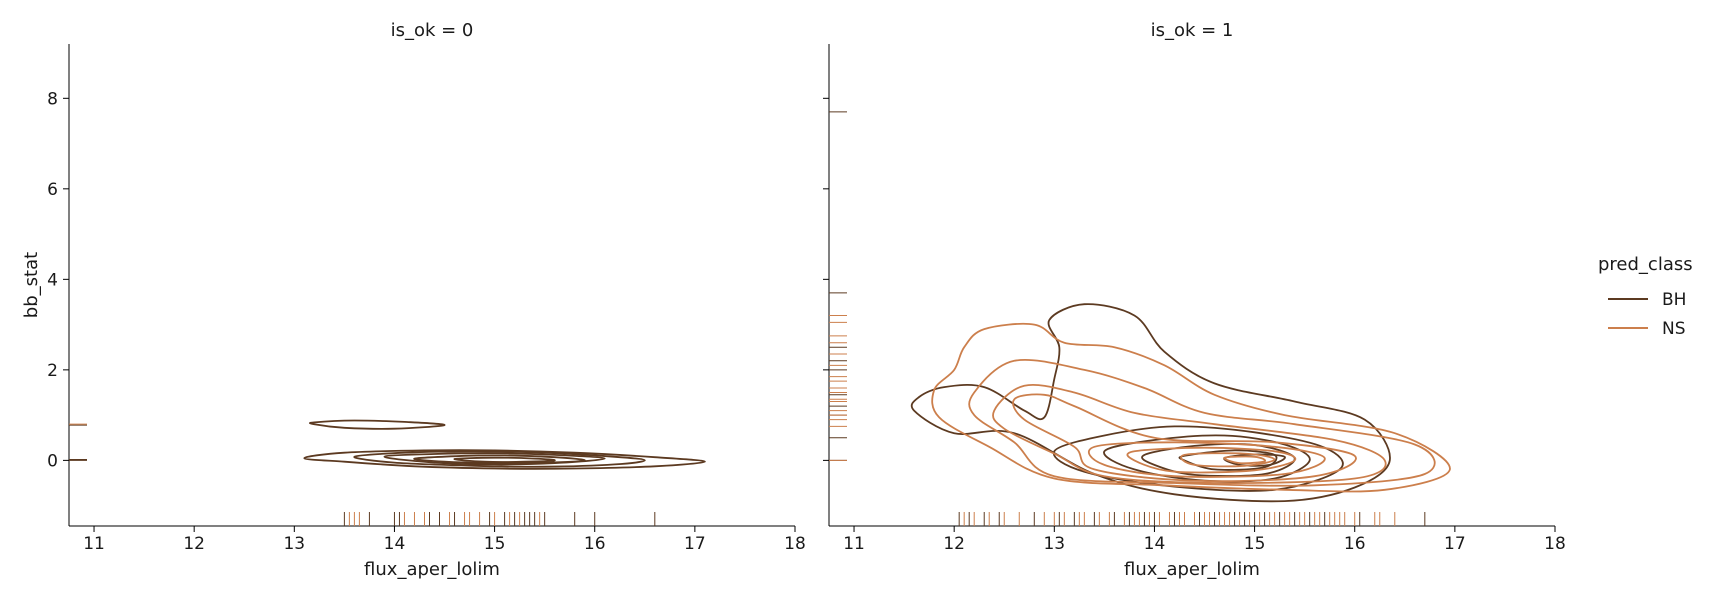 This screenshot has width=1718, height=600. I want to click on y-tick-label: 6, so click(52, 190).